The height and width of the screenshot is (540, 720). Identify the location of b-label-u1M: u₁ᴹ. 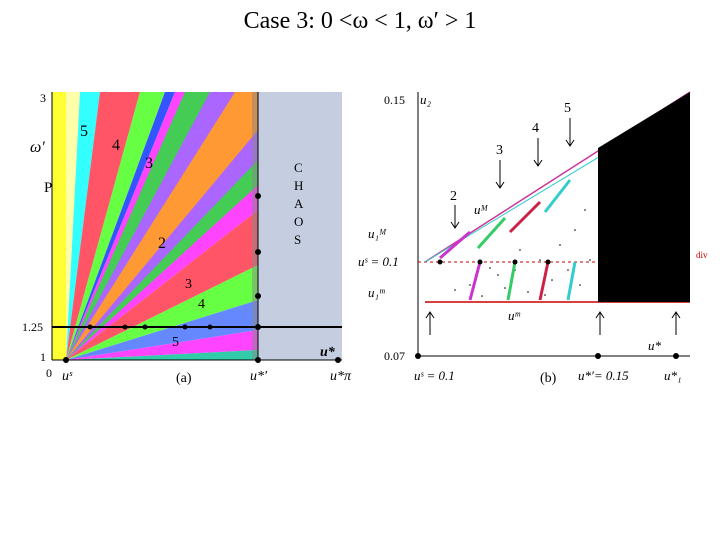
(377, 233).